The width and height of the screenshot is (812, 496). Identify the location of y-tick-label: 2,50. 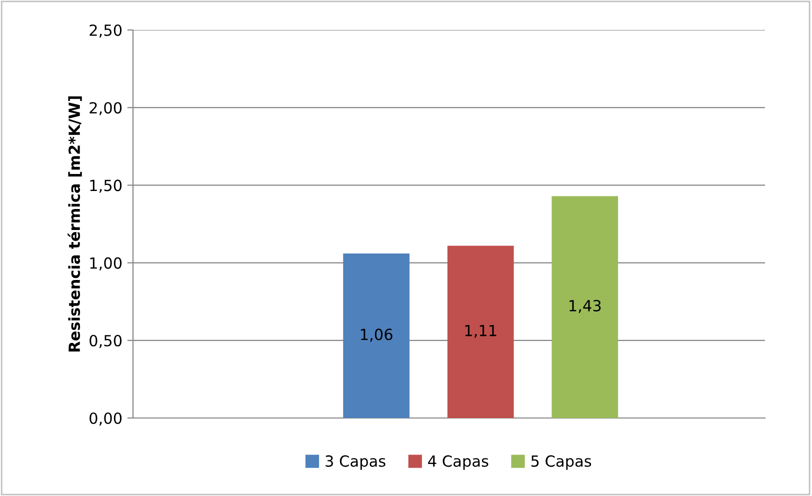
(106, 31).